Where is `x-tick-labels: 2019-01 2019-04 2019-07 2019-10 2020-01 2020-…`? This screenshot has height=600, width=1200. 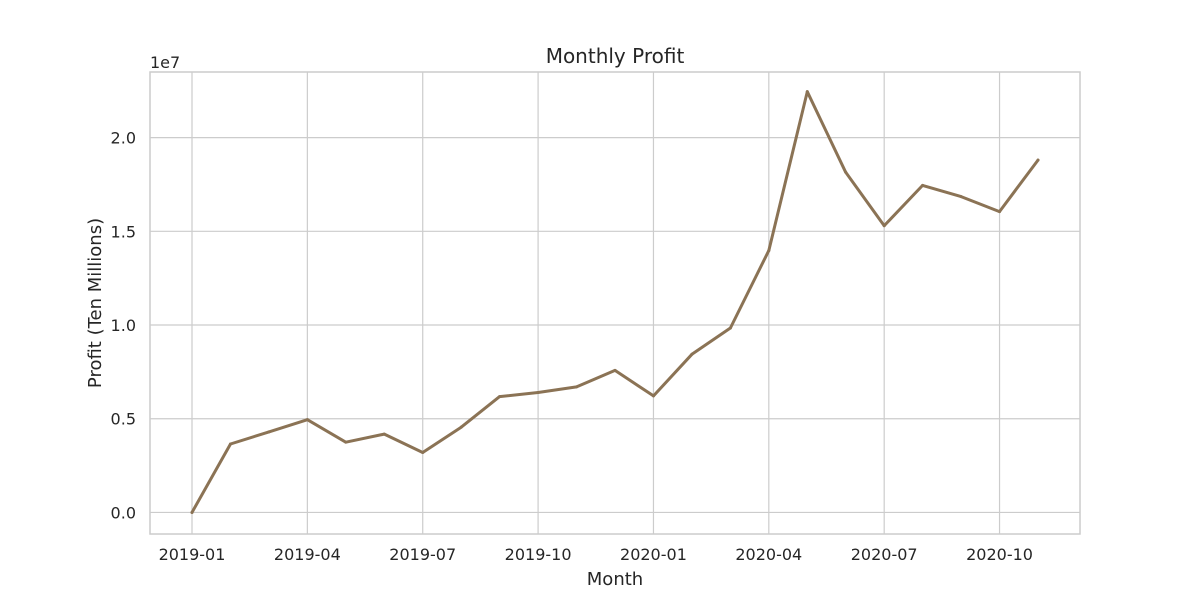 x-tick-labels: 2019-01 2019-04 2019-07 2019-10 2020-01 2020-… is located at coordinates (596, 554).